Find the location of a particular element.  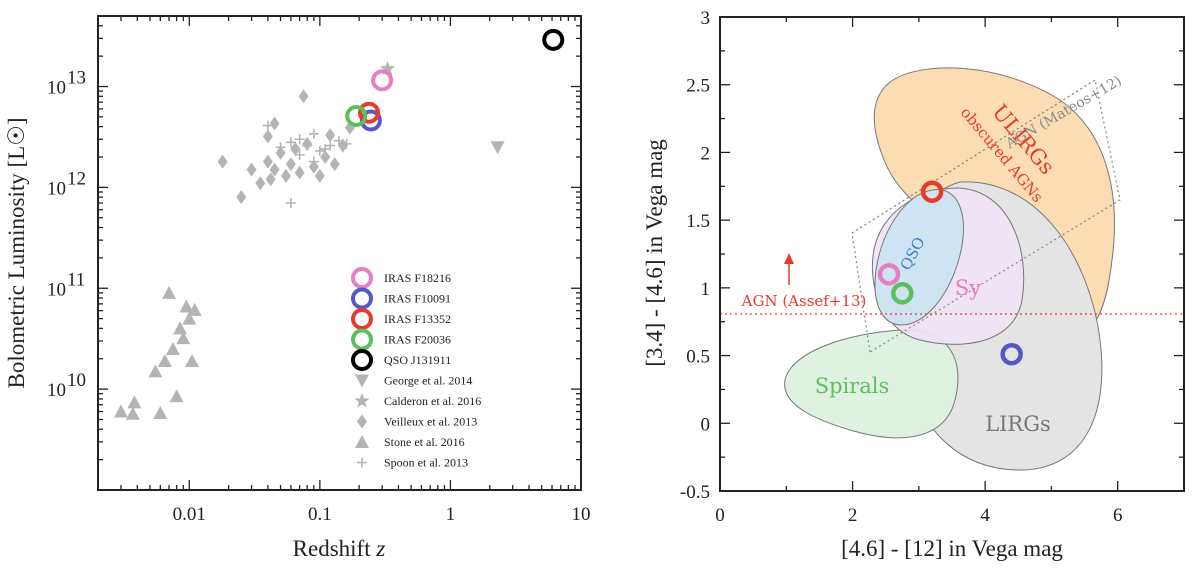

right-data-marks is located at coordinates (950, 273).